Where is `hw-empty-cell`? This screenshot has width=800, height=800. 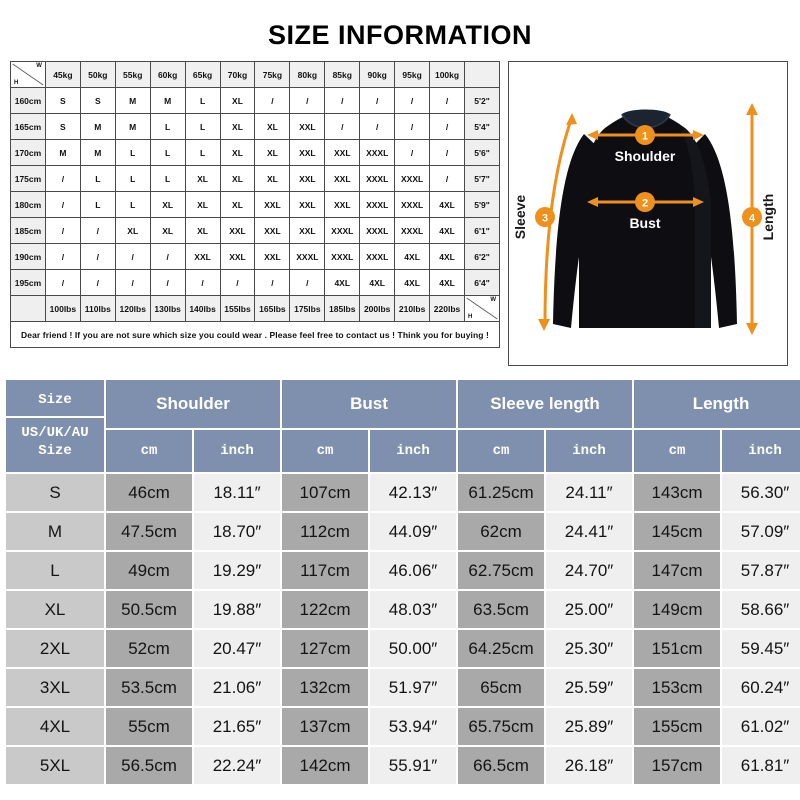
hw-empty-cell is located at coordinates (28, 308).